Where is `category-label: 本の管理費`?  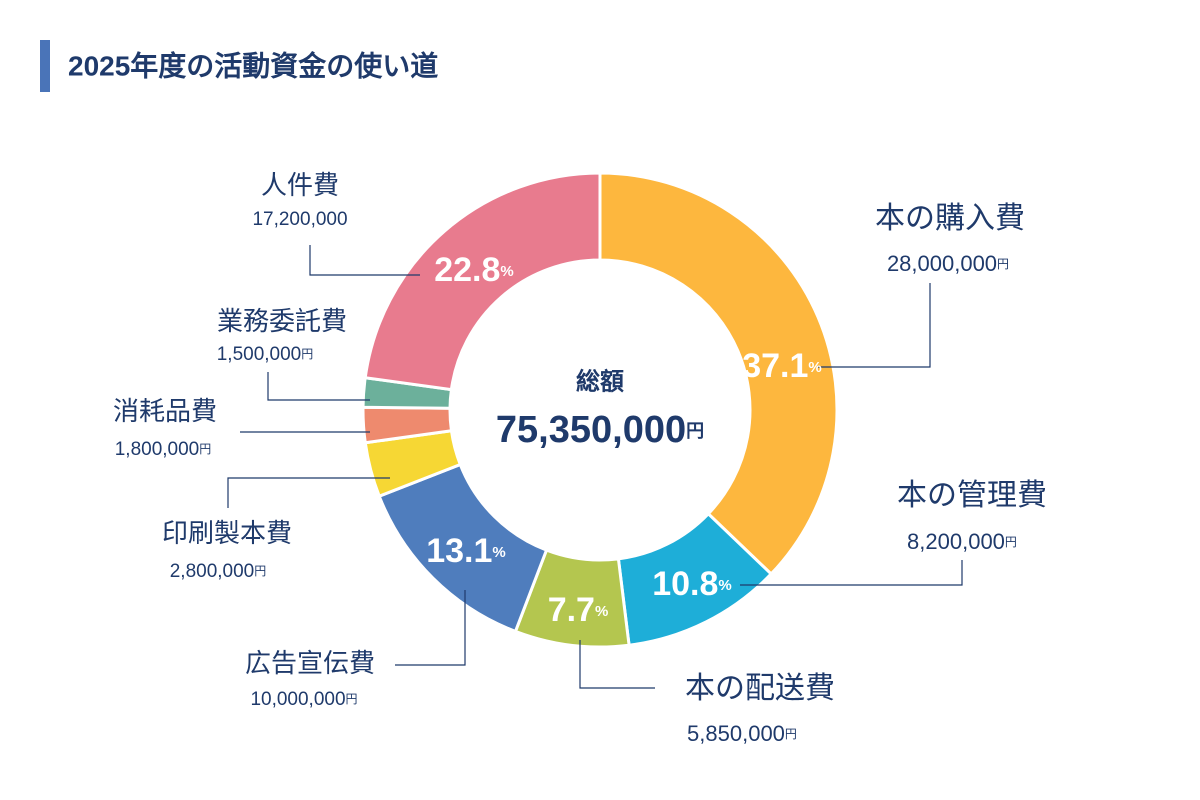
category-label: 本の管理費 is located at coordinates (972, 495).